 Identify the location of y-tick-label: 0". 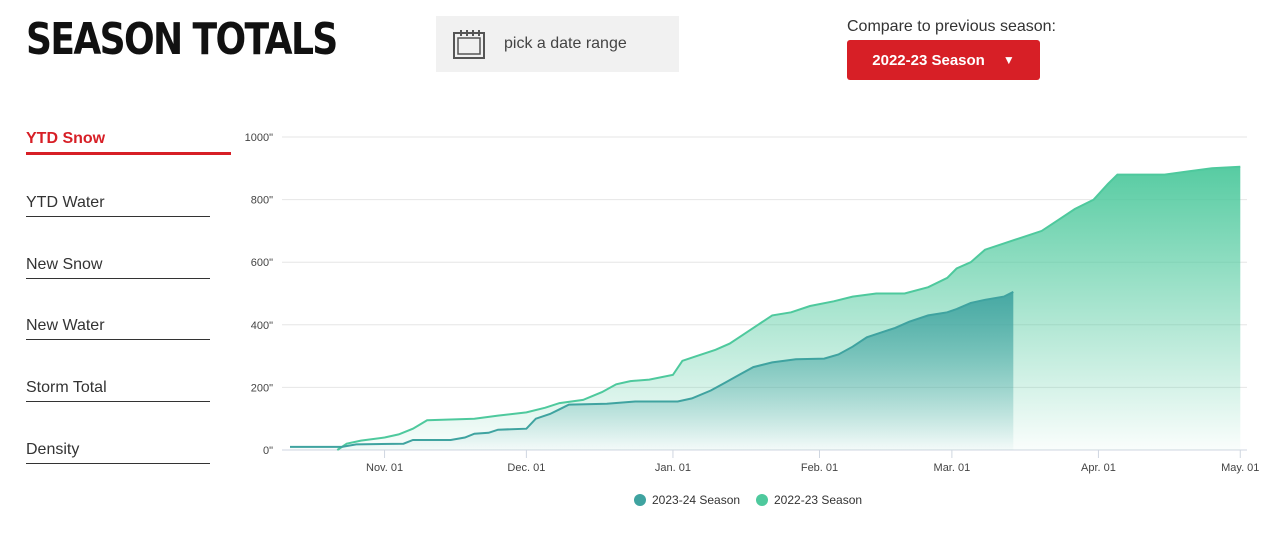
(268, 451).